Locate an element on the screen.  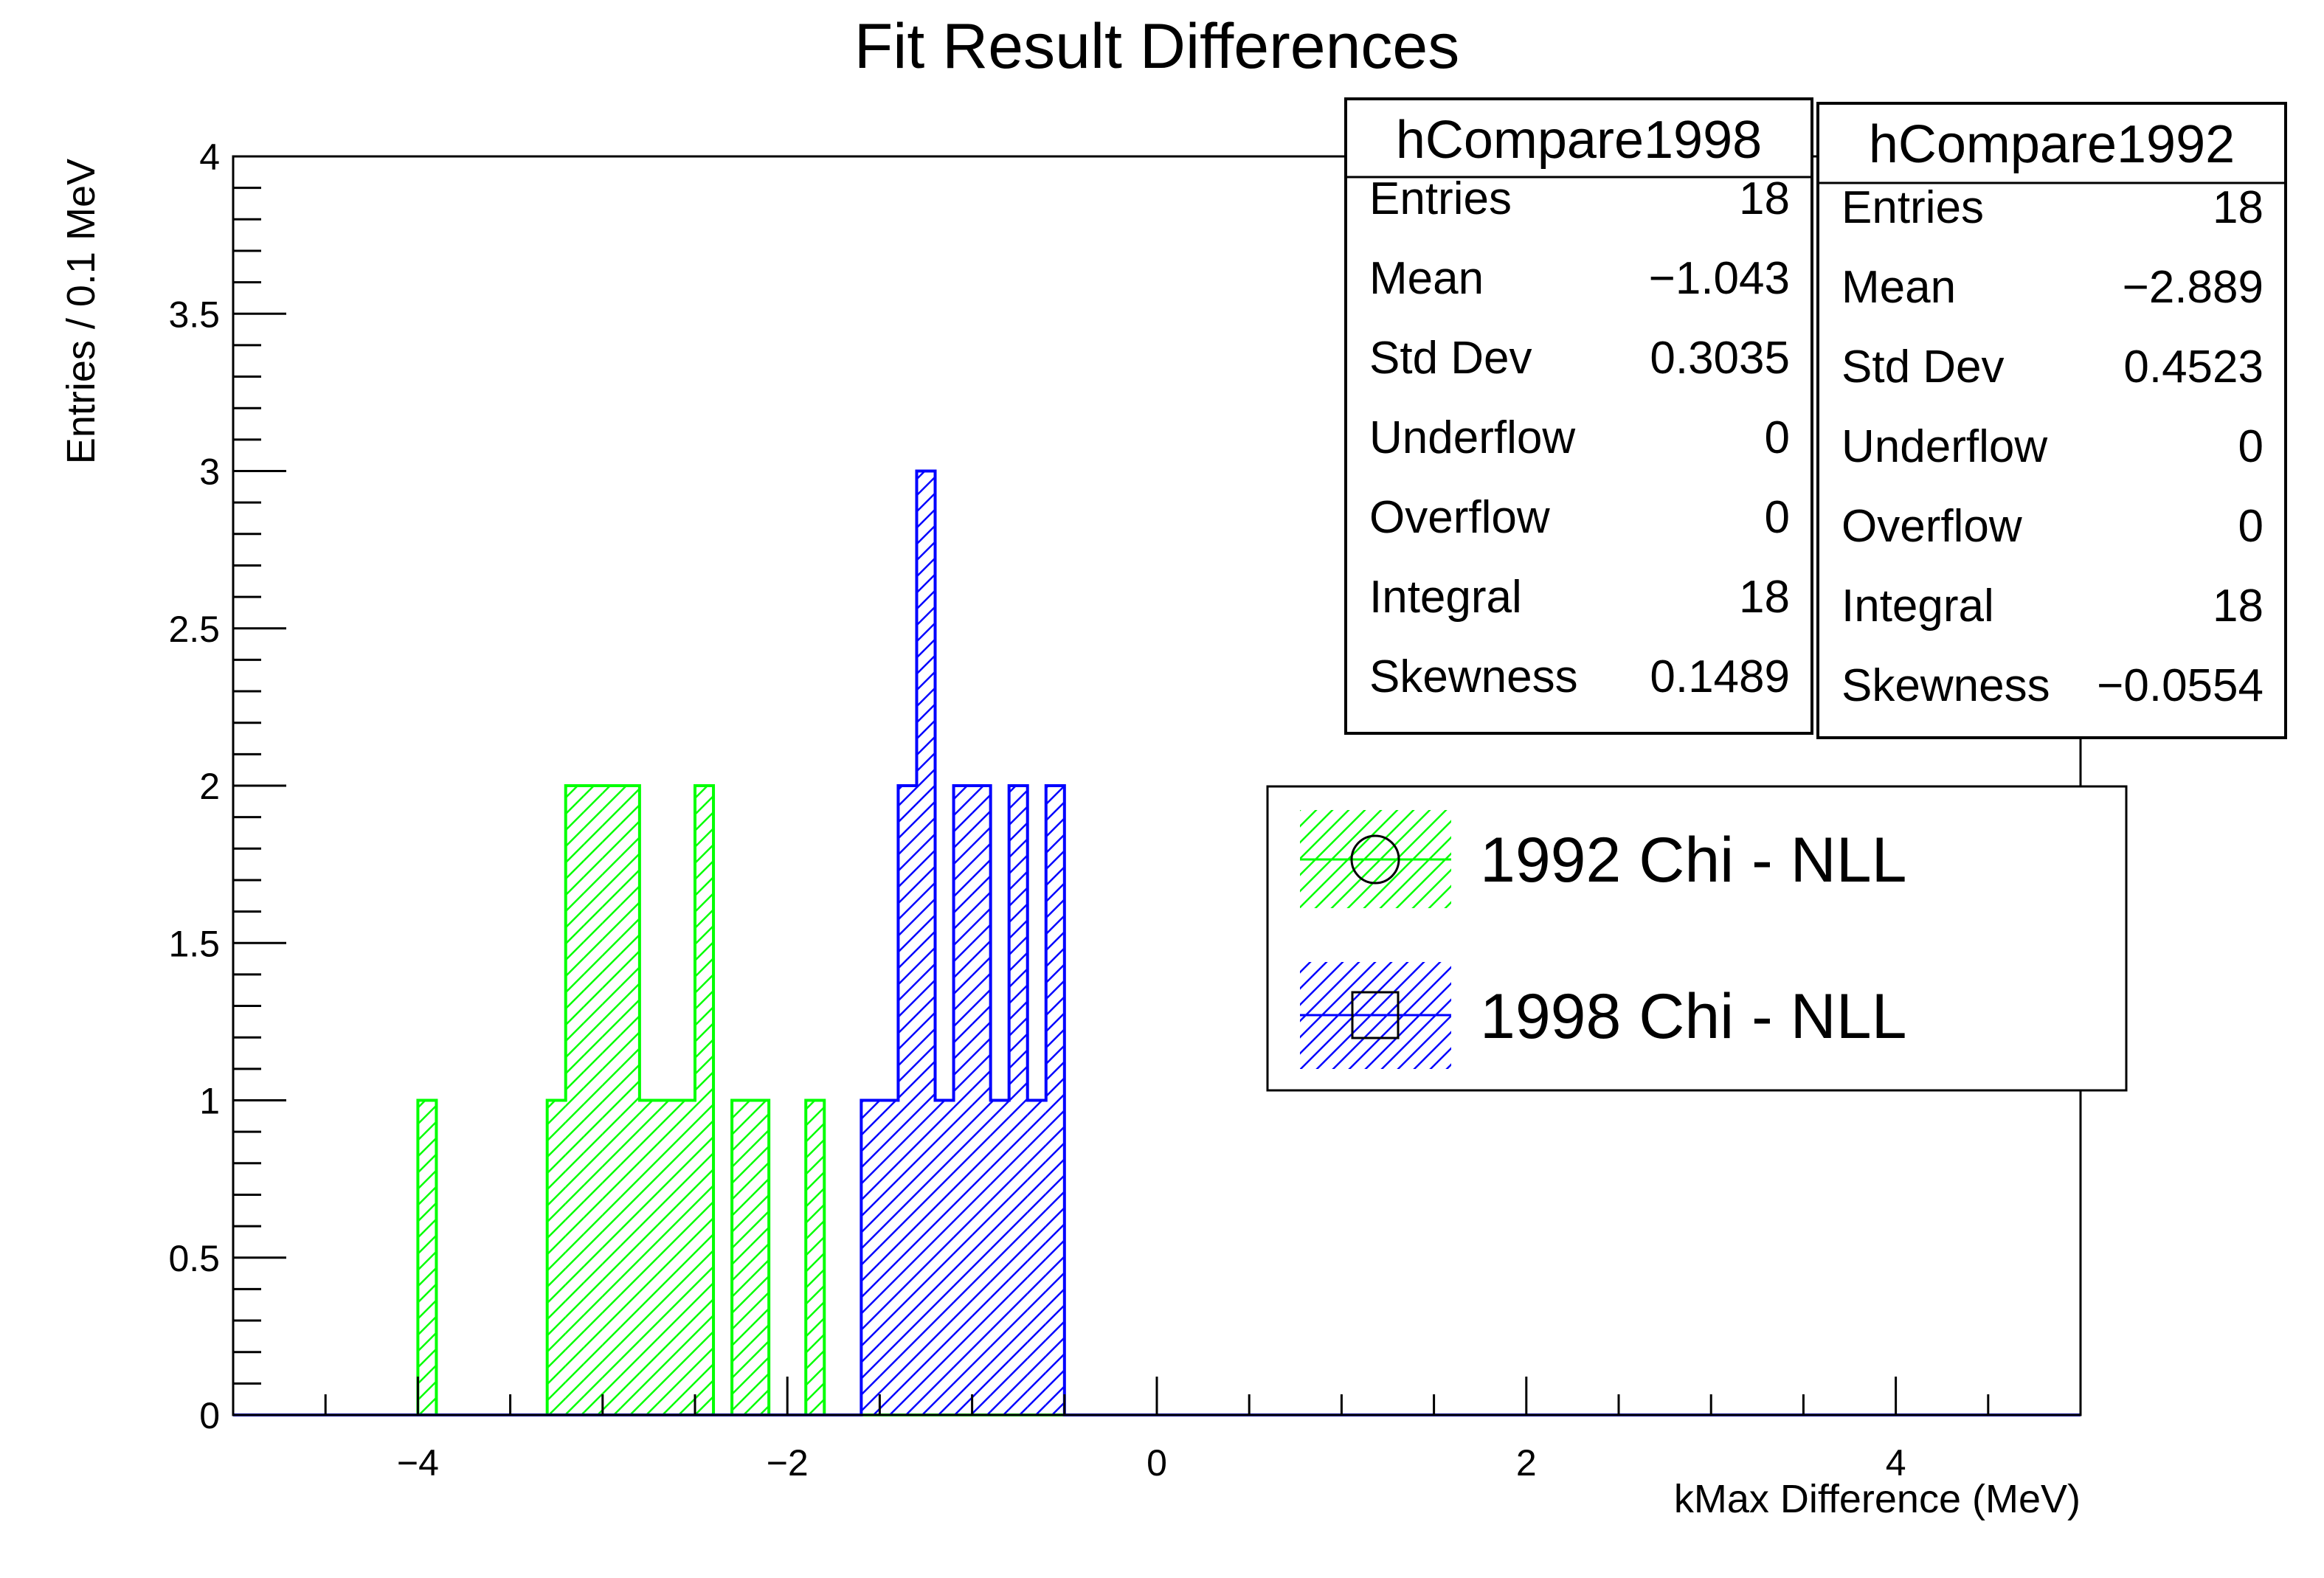
y-axis-label: Entries / 0.1 MeV is located at coordinates (81, 311).